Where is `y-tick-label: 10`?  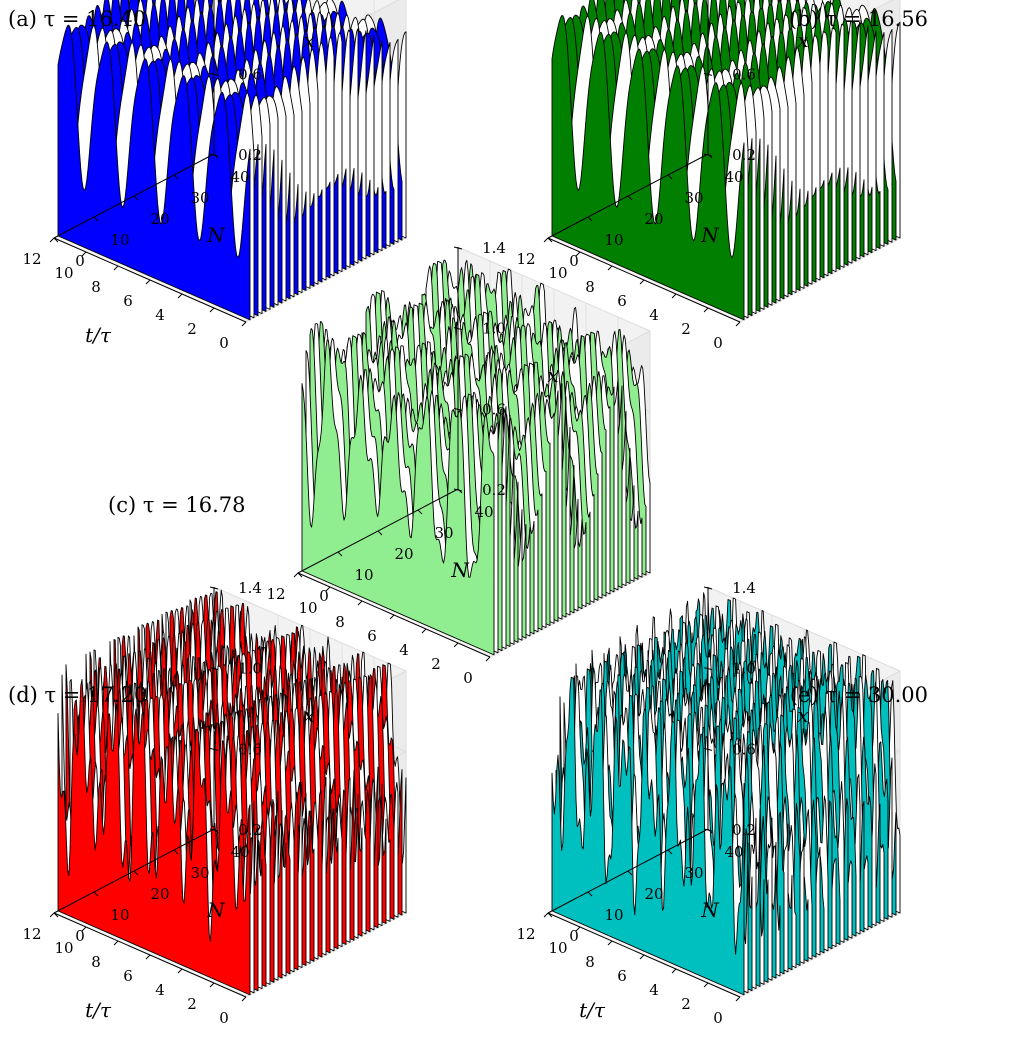
y-tick-label: 10 is located at coordinates (119, 240).